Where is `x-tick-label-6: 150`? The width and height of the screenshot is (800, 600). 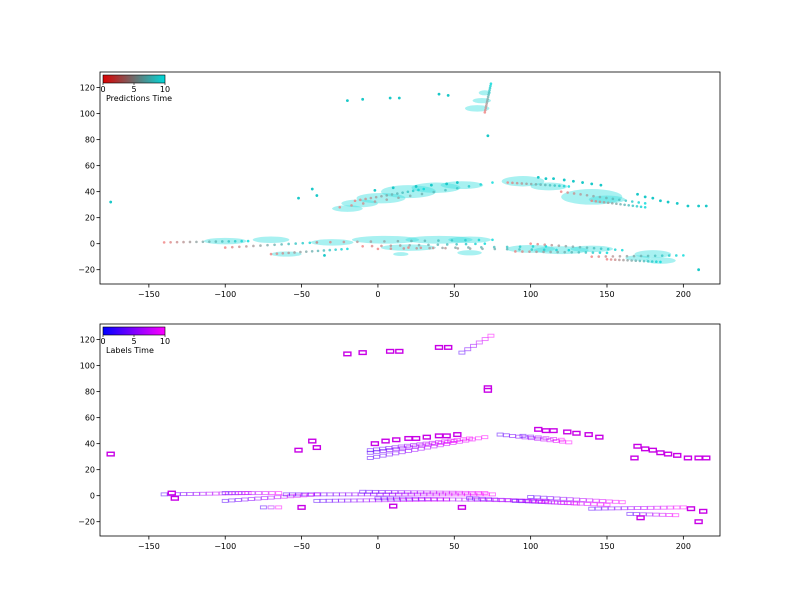 x-tick-label-6: 150 is located at coordinates (606, 546).